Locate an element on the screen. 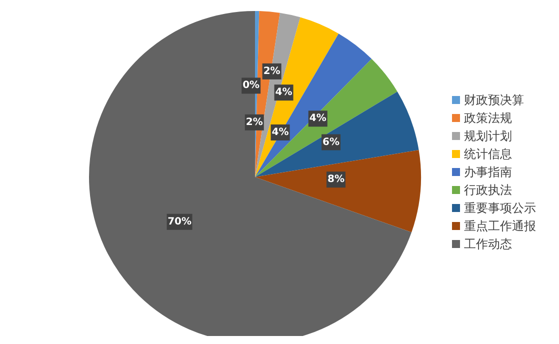 This screenshot has width=559, height=344. legend-label: 办事指南 is located at coordinates (488, 172).